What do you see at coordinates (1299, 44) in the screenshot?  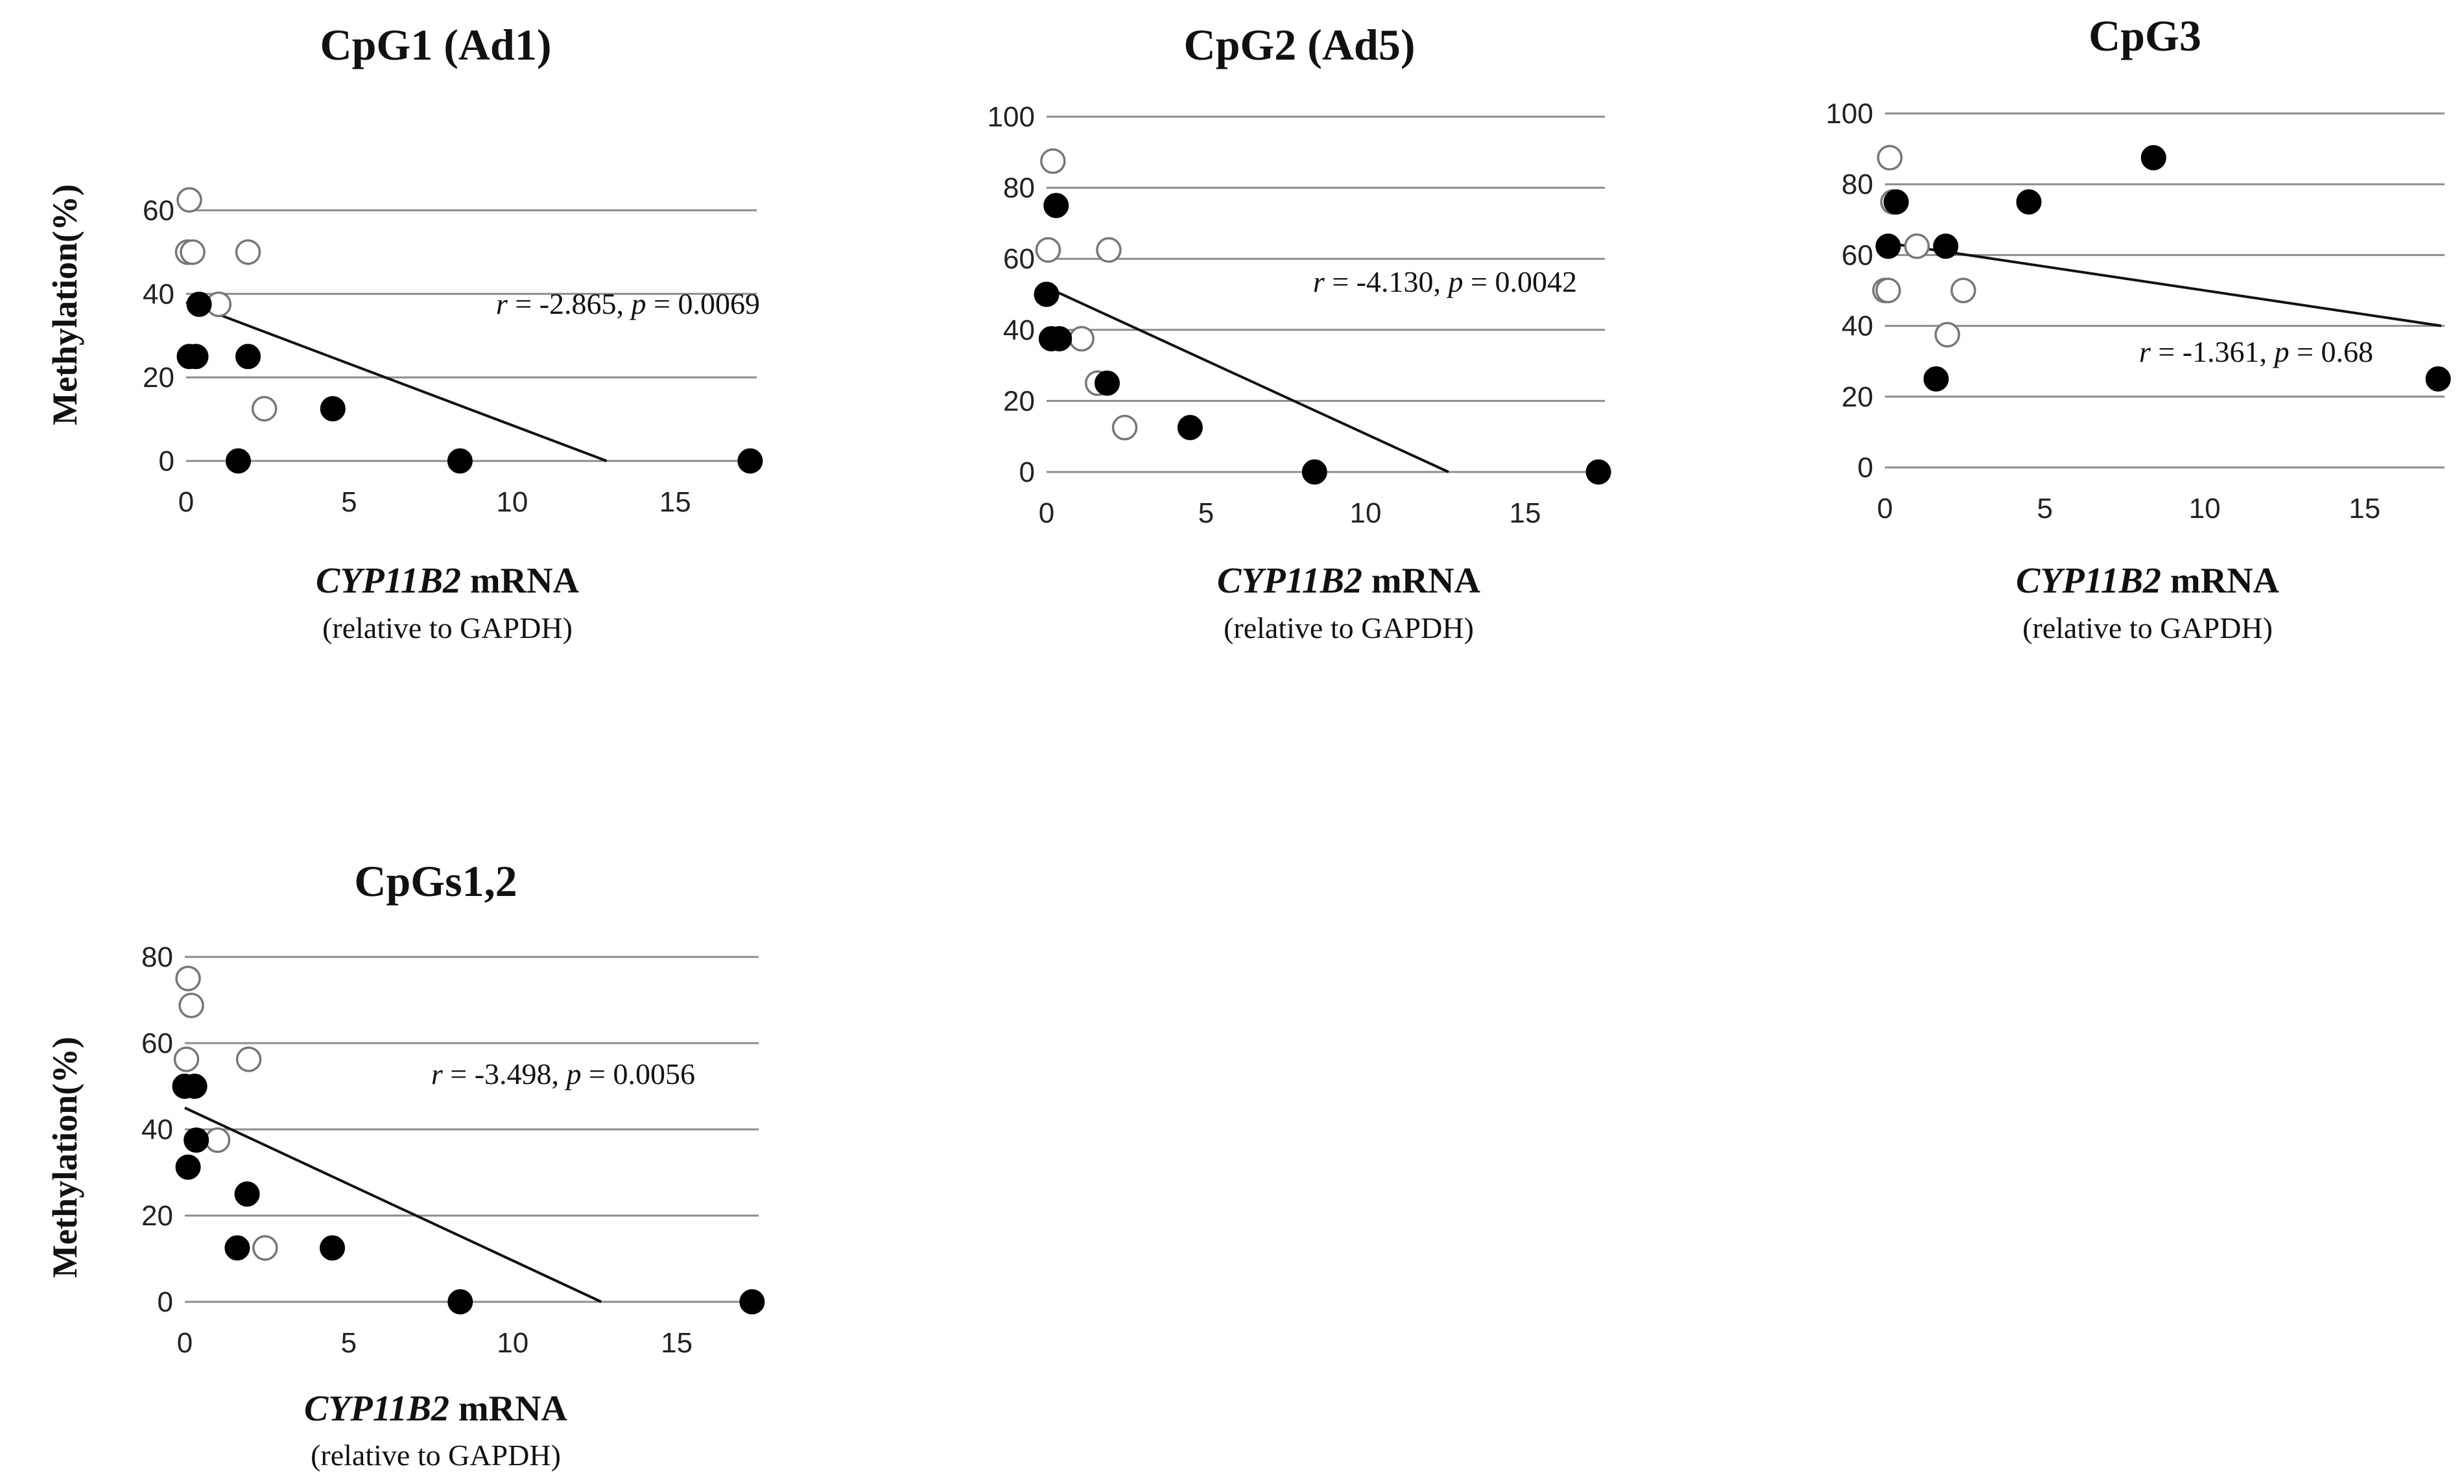 I see `chart-title: CpG2 (Ad5)` at bounding box center [1299, 44].